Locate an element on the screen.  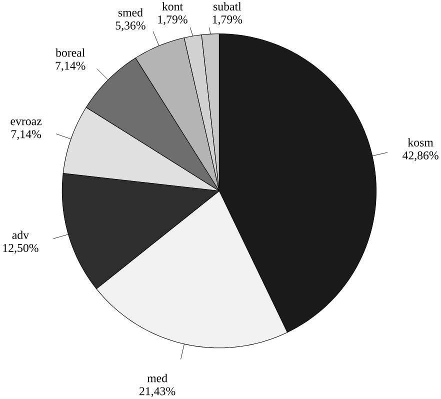
slice-label: kosm is located at coordinates (421, 142).